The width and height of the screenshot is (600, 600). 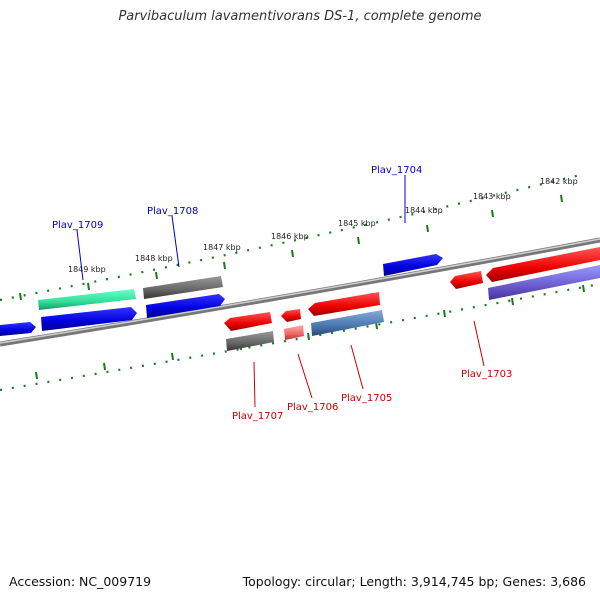 What do you see at coordinates (77, 225) in the screenshot?
I see `gene-label-forward: Plav_1709` at bounding box center [77, 225].